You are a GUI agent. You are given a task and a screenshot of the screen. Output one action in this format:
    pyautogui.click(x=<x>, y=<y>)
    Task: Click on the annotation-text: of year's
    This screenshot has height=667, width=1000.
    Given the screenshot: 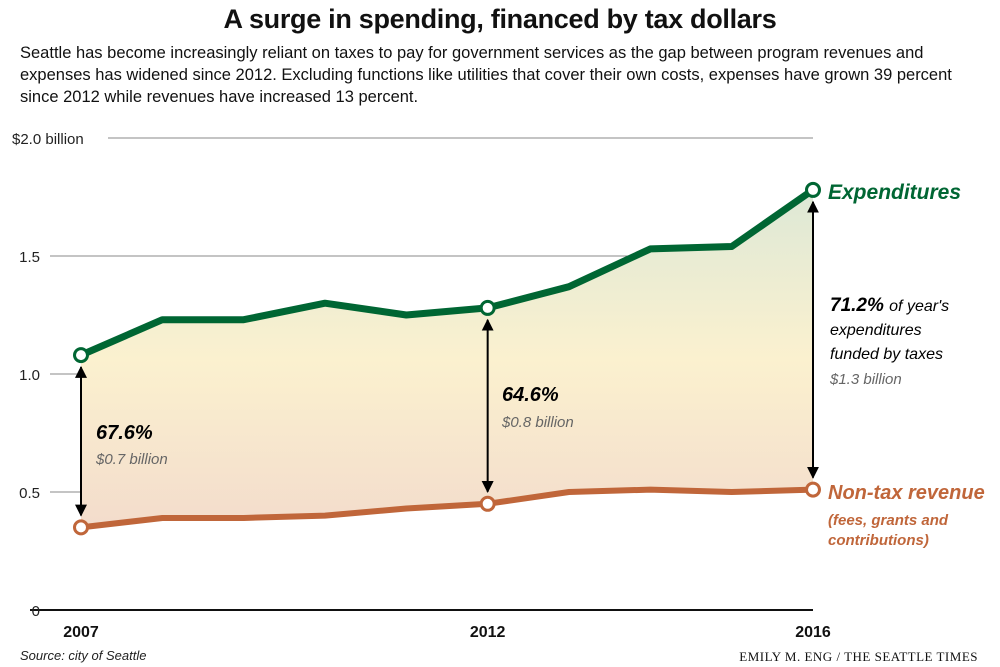 What is the action you would take?
    pyautogui.click(x=919, y=306)
    